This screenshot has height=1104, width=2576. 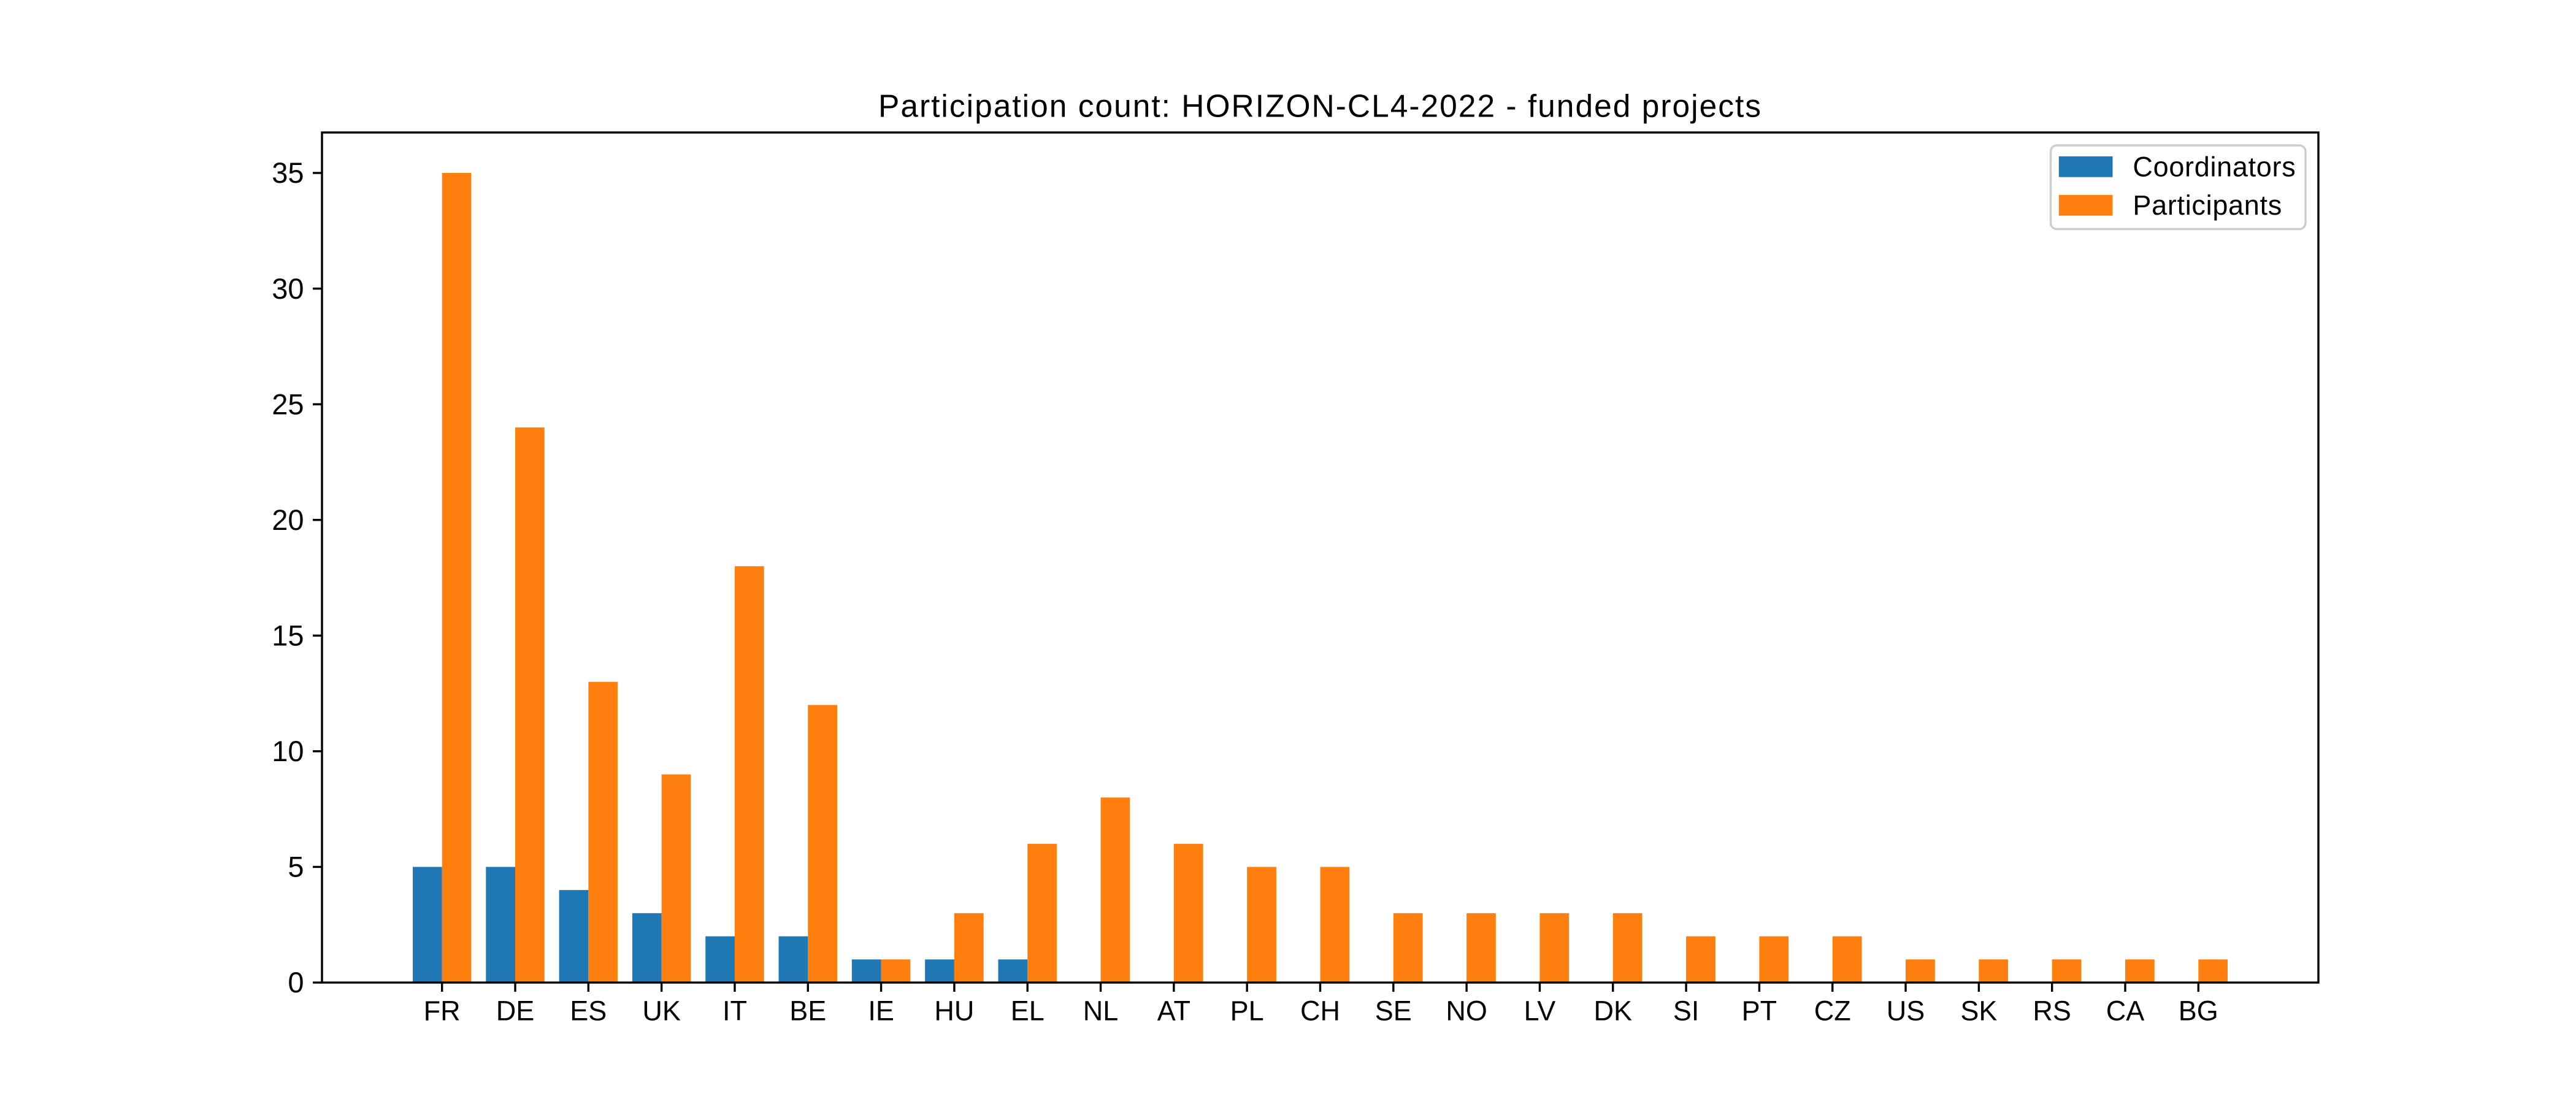 What do you see at coordinates (954, 1011) in the screenshot?
I see `svg-text: HU` at bounding box center [954, 1011].